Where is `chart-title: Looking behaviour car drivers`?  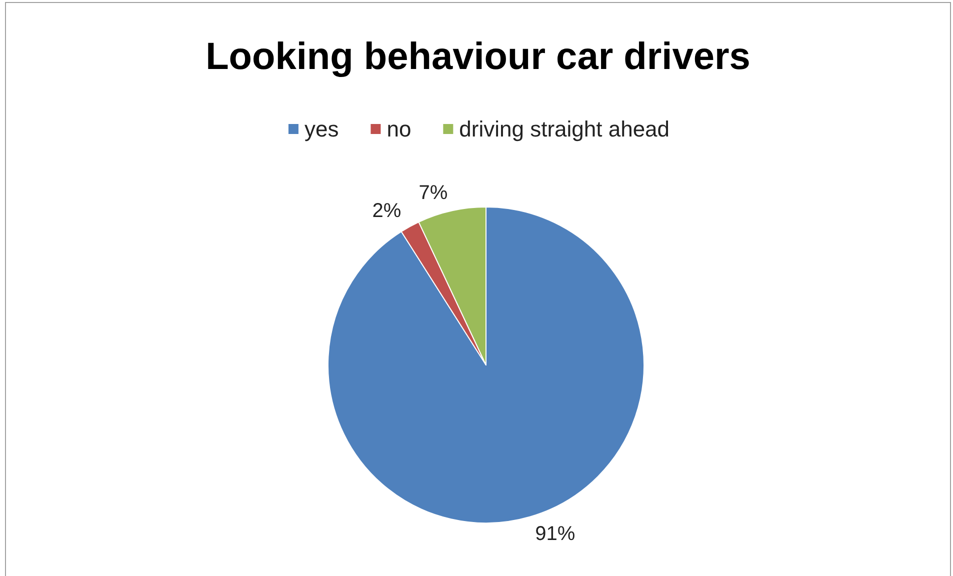 chart-title: Looking behaviour car drivers is located at coordinates (478, 57).